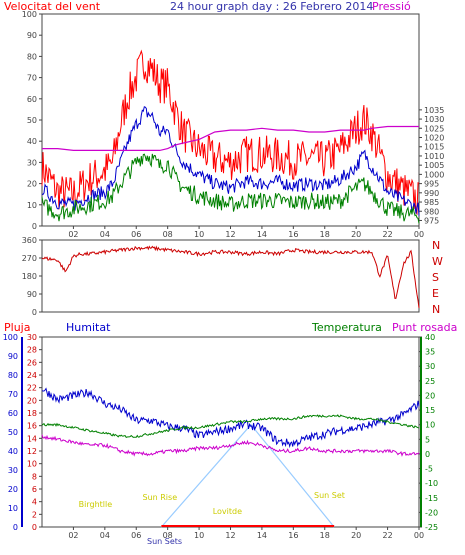 The image size is (465, 555). Describe the element at coordinates (424, 327) in the screenshot. I see `dewpoint-label: Punt rosada` at that location.